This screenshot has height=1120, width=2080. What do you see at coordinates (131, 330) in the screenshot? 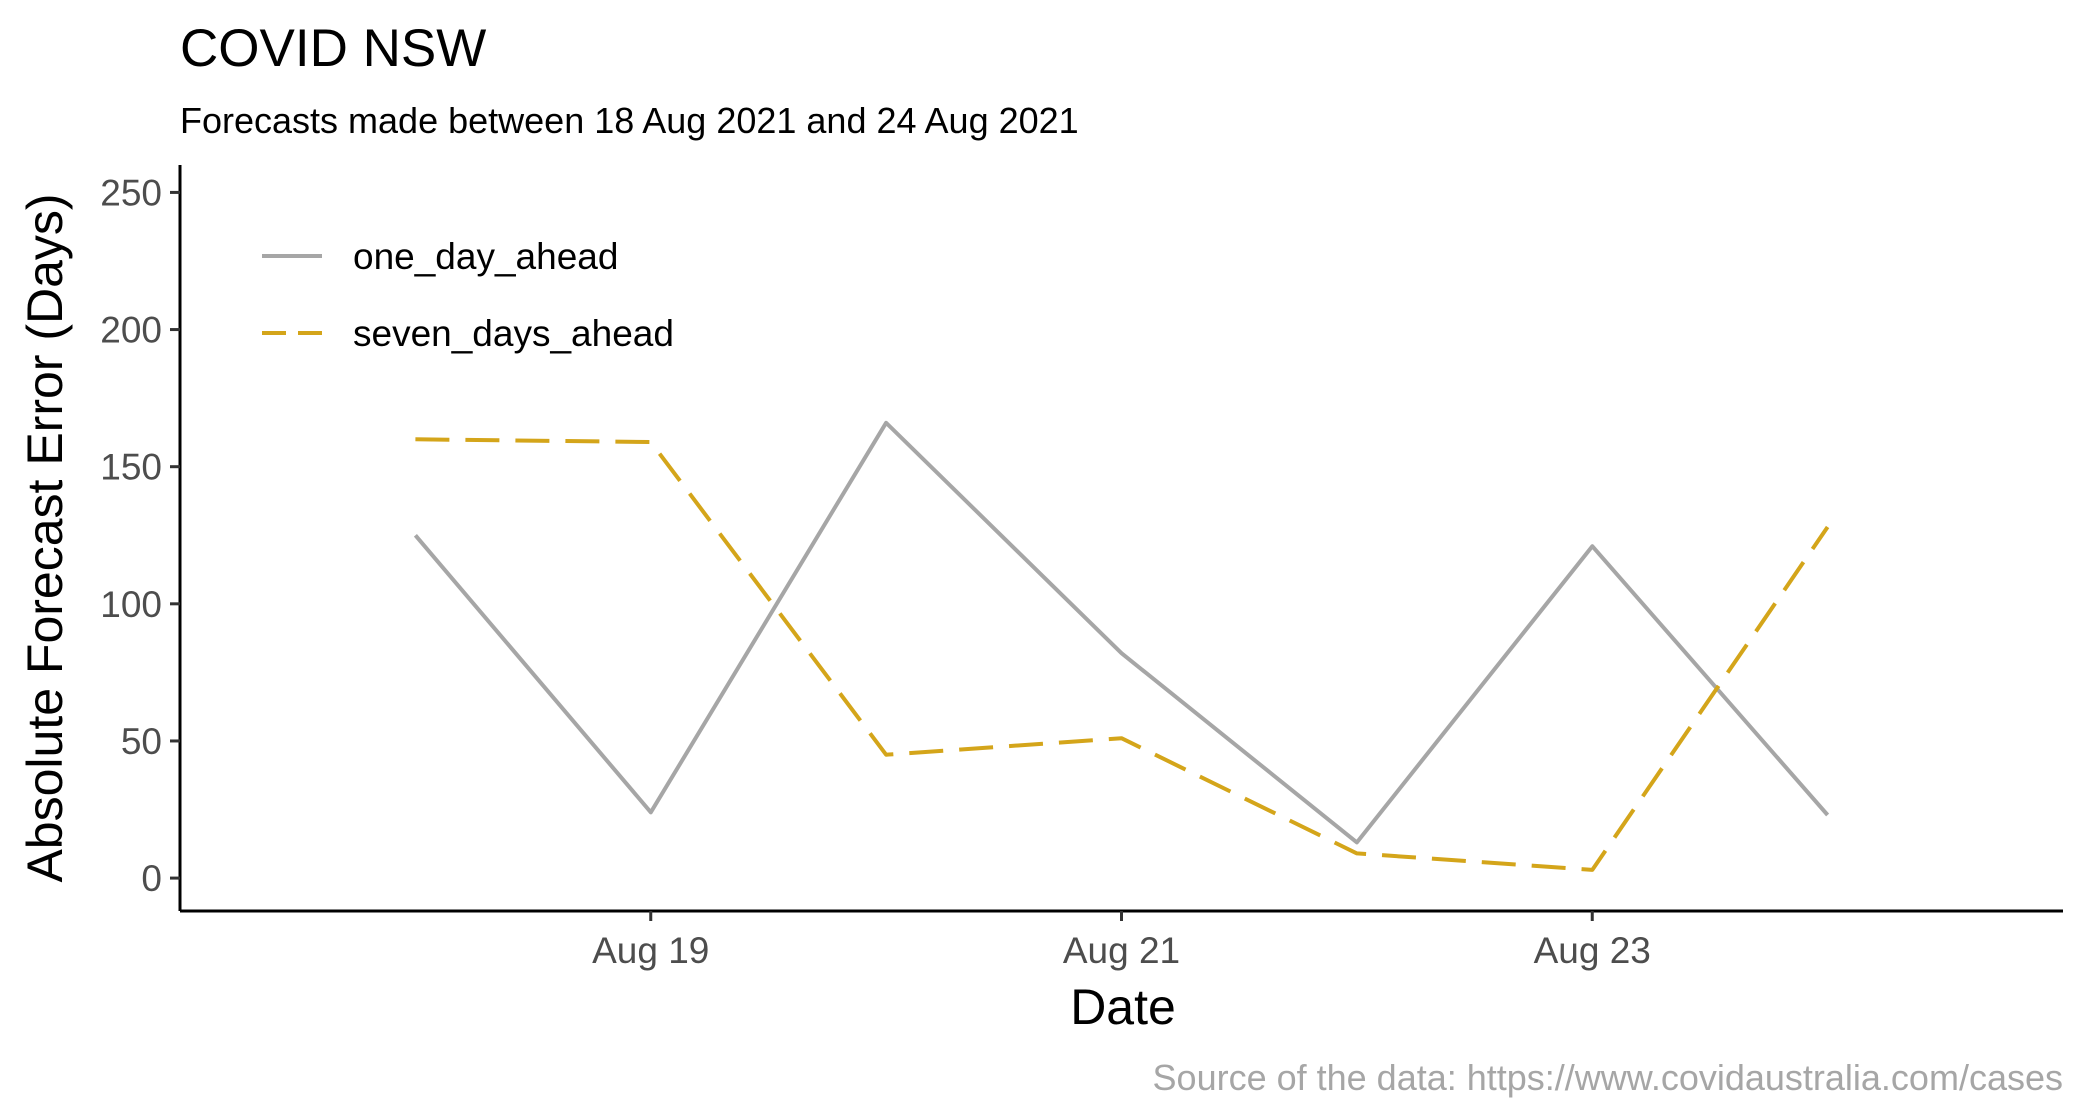
I see `y-tick-label: 200` at bounding box center [131, 330].